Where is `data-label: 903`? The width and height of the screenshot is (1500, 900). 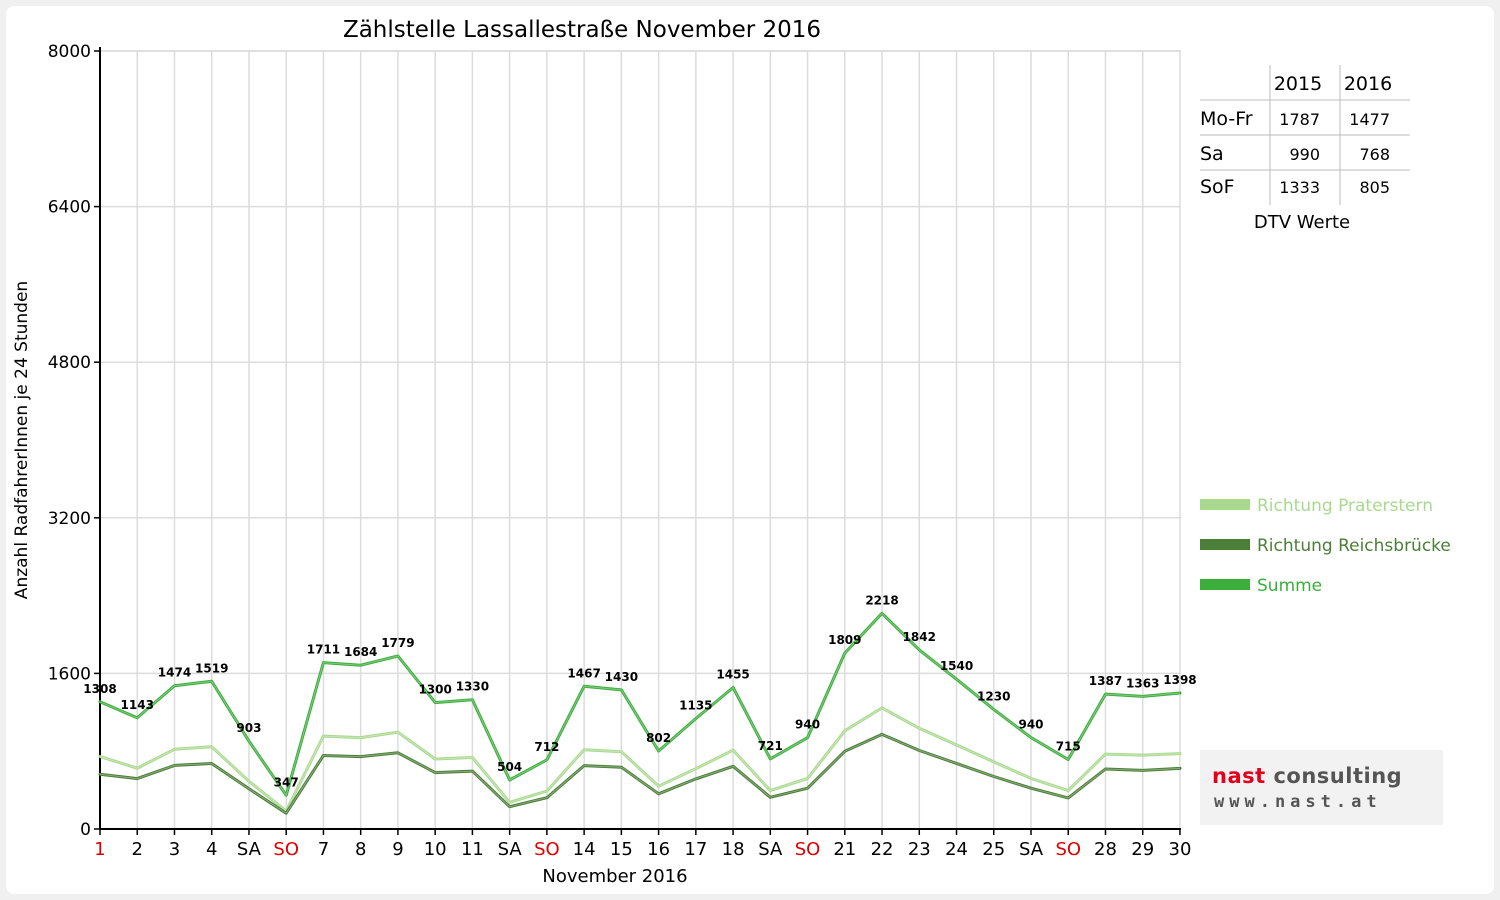 data-label: 903 is located at coordinates (248, 728).